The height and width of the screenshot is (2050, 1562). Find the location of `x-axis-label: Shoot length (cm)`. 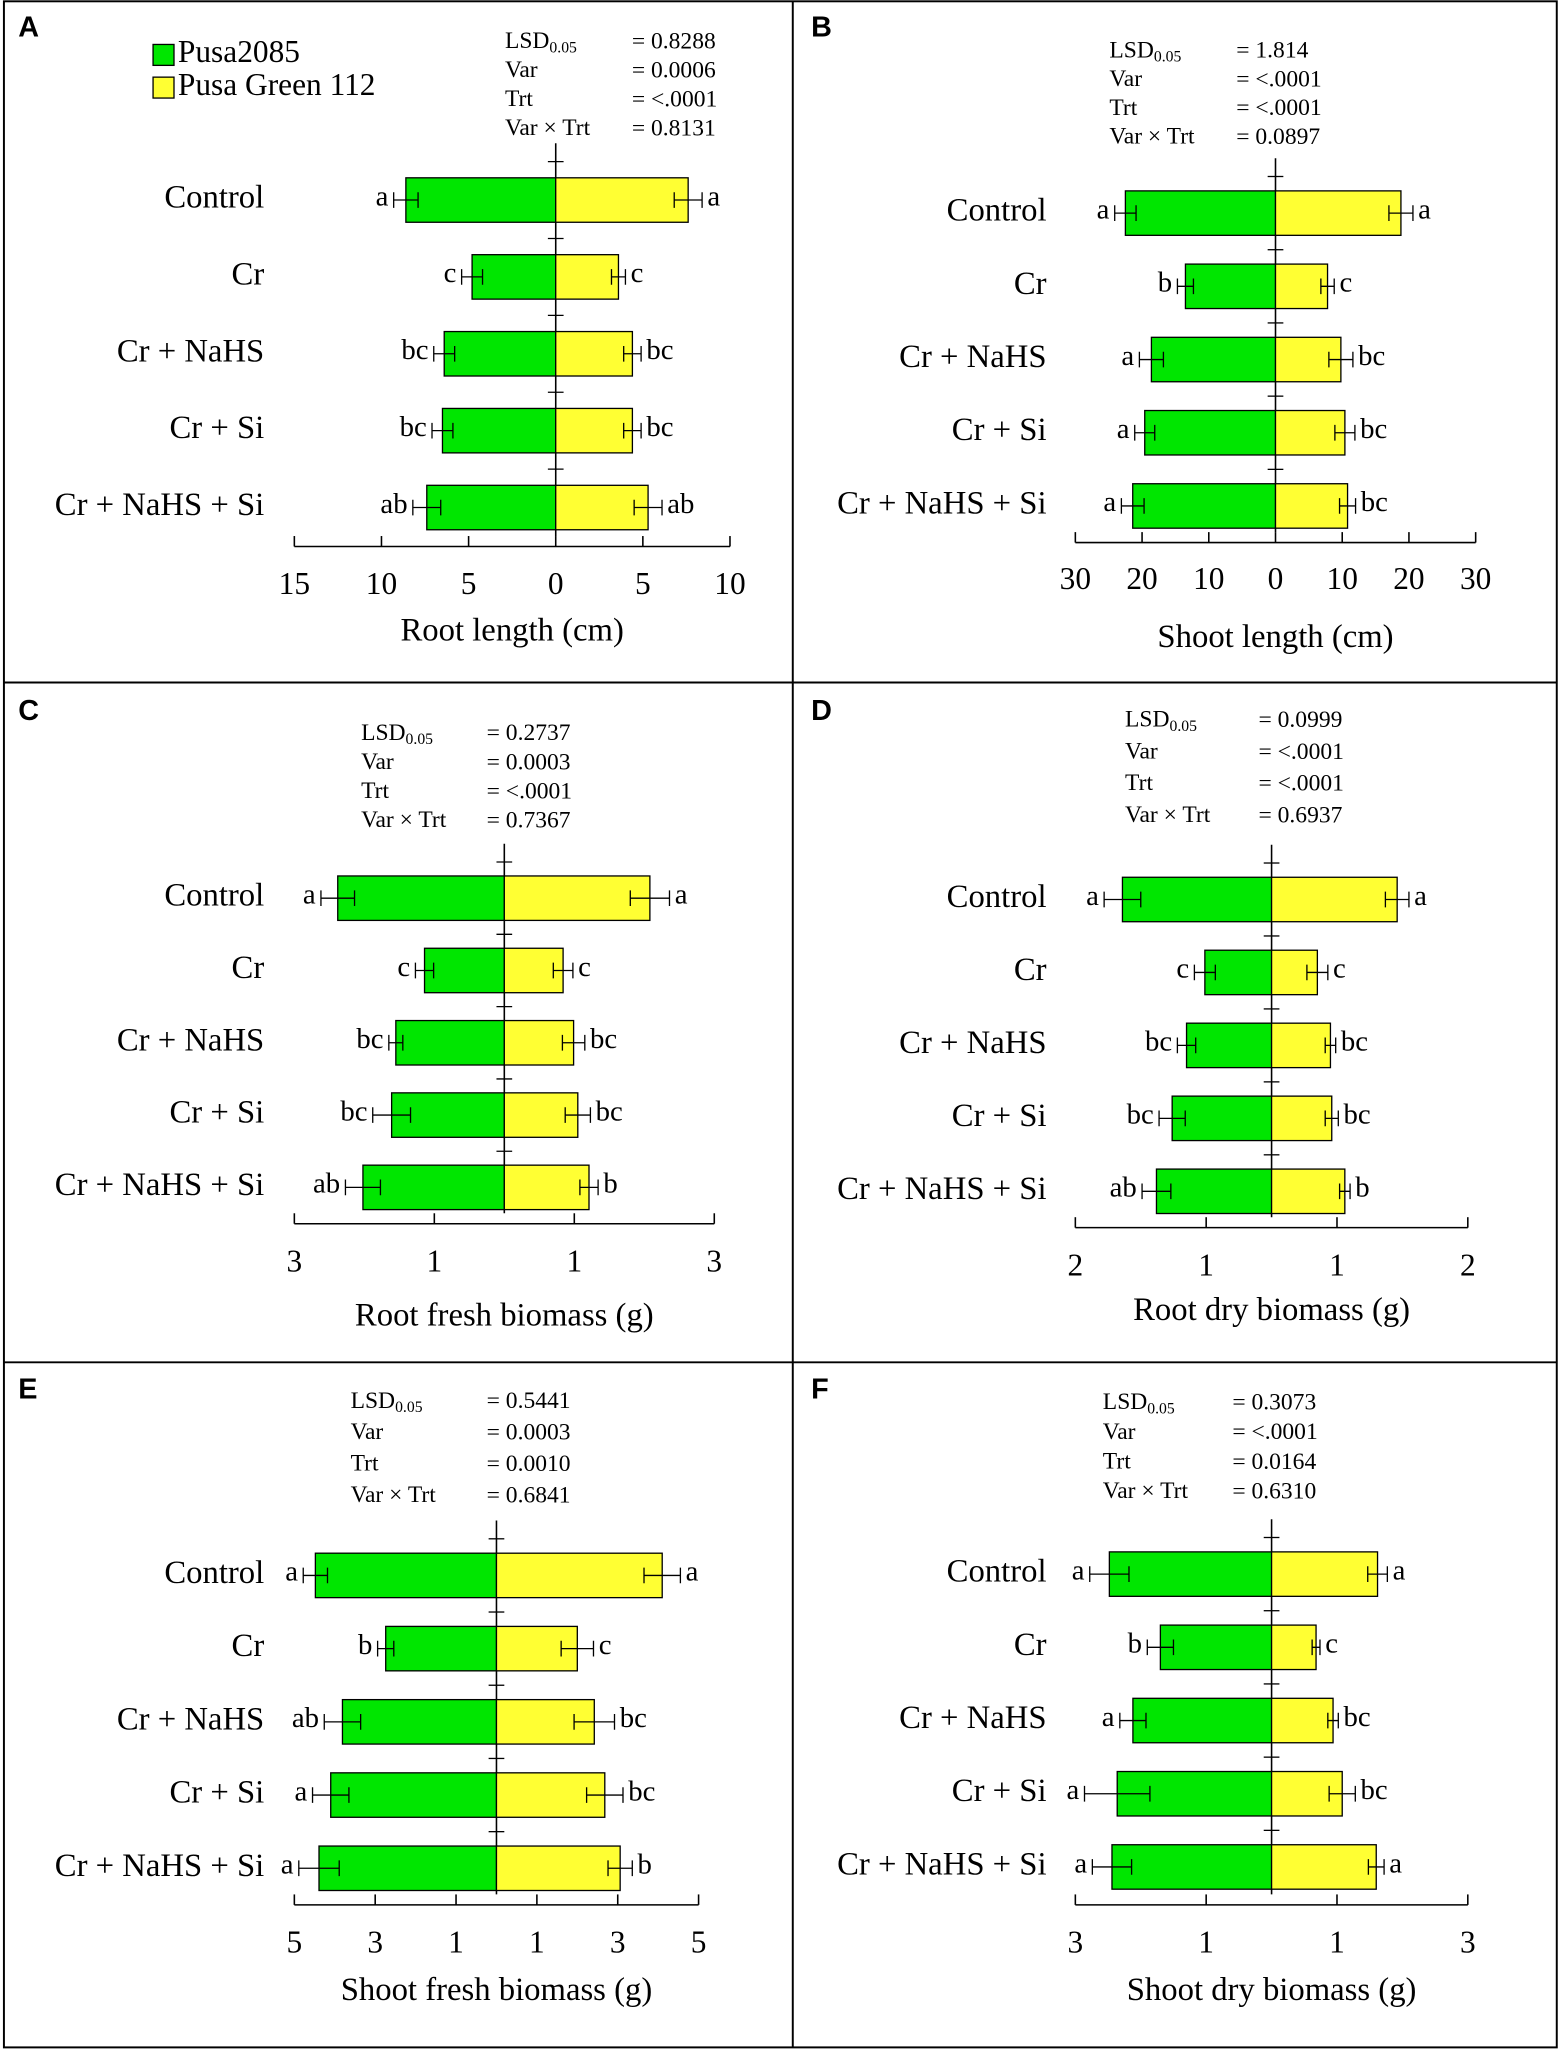

x-axis-label: Shoot length (cm) is located at coordinates (1275, 637).